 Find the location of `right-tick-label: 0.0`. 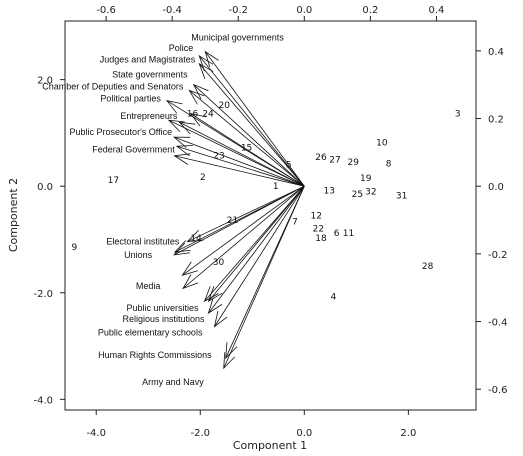

right-tick-label: 0.0 is located at coordinates (496, 187).